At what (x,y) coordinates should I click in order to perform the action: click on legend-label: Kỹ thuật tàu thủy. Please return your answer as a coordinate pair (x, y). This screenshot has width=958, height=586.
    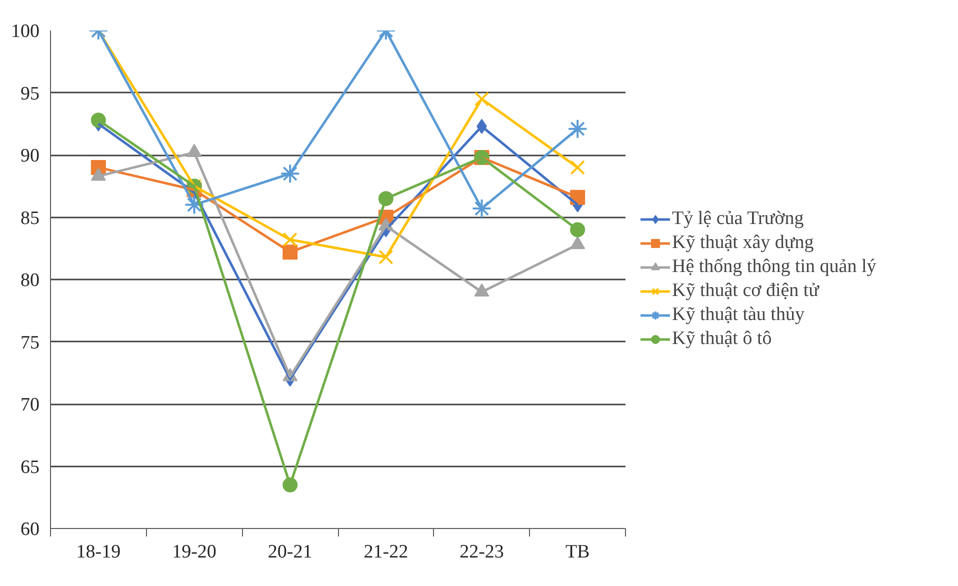
    Looking at the image, I should click on (738, 315).